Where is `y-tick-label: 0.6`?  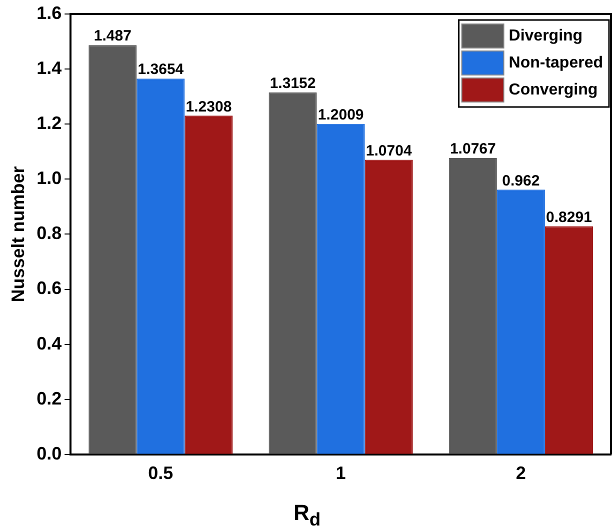 y-tick-label: 0.6 is located at coordinates (49, 288).